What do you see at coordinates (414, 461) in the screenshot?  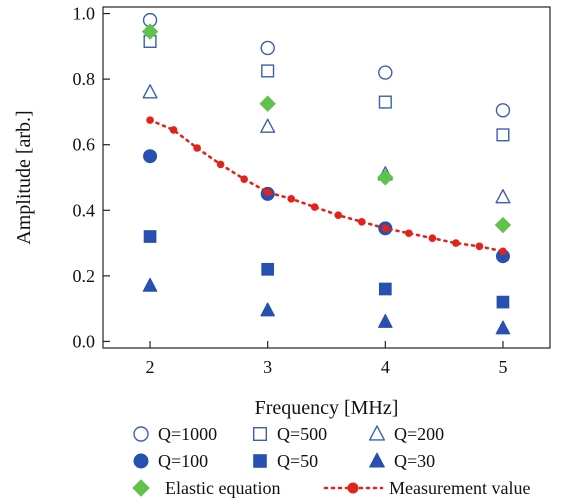 I see `legend-label-q-30: Q=30` at bounding box center [414, 461].